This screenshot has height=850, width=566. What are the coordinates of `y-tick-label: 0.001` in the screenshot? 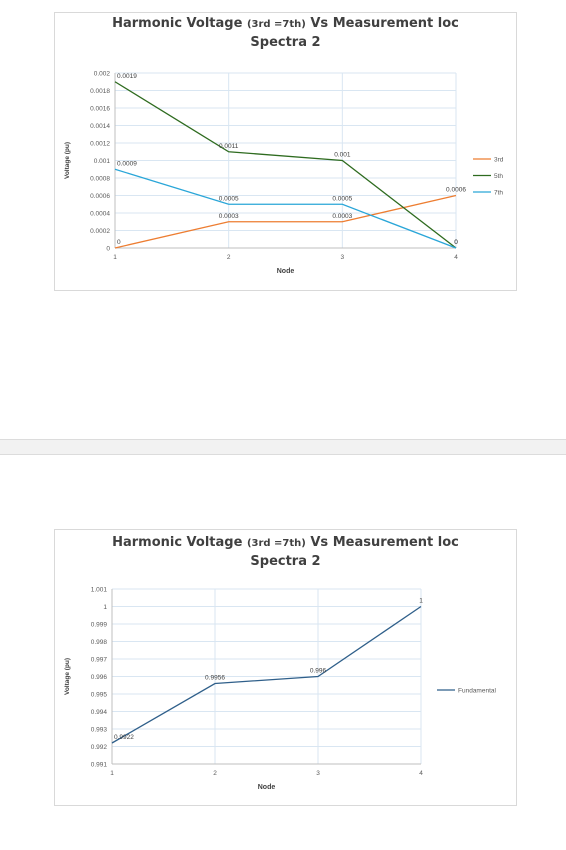 It's located at (102, 161).